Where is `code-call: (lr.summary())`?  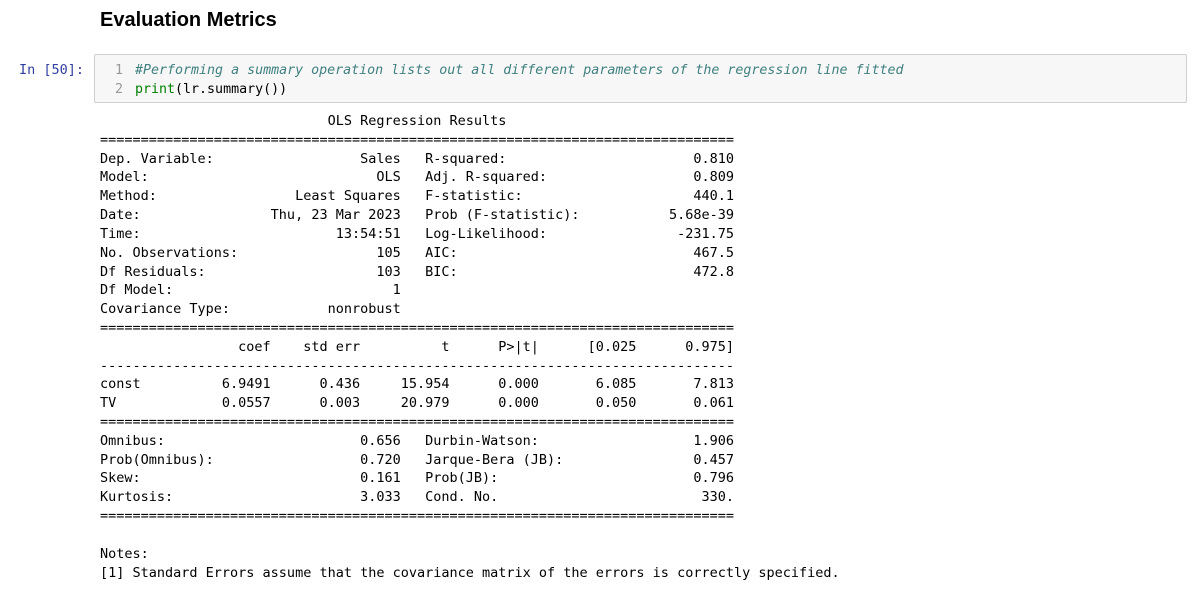
code-call: (lr.summary()) is located at coordinates (231, 89).